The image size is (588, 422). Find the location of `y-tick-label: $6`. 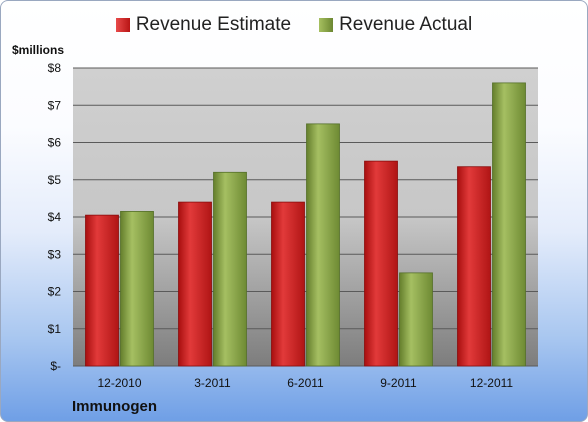

y-tick-label: $6 is located at coordinates (55, 143).